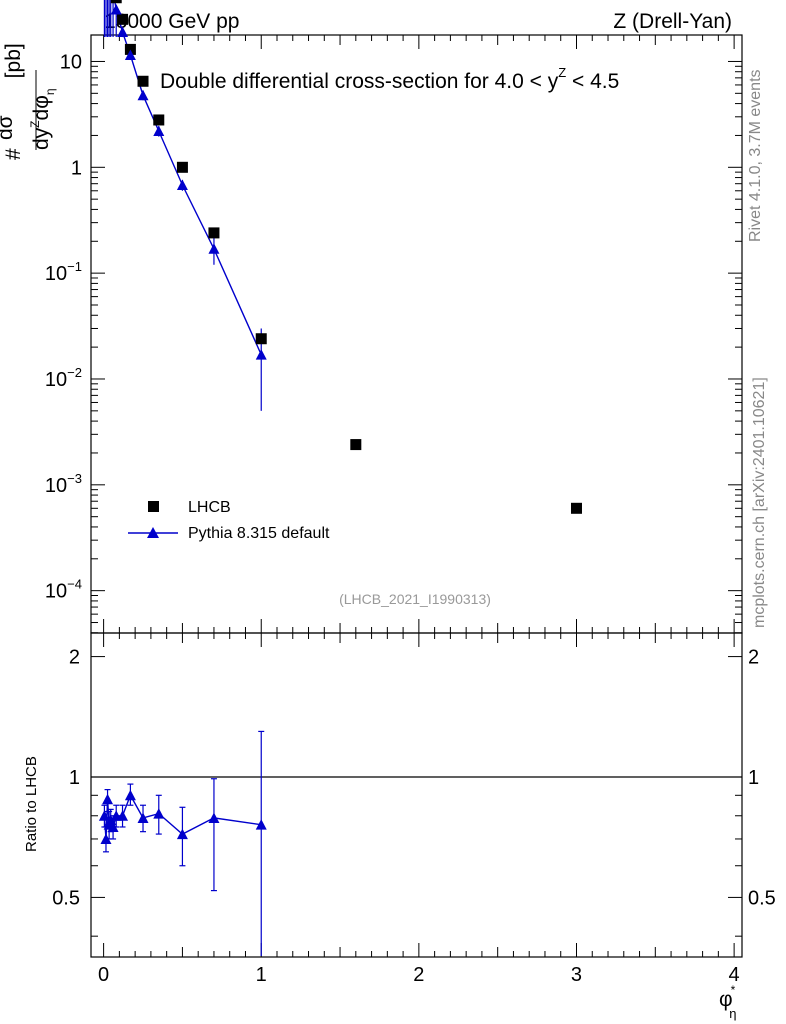 This screenshot has height=1024, width=786. I want to click on ratio-ytick-label-left: 2, so click(74, 658).